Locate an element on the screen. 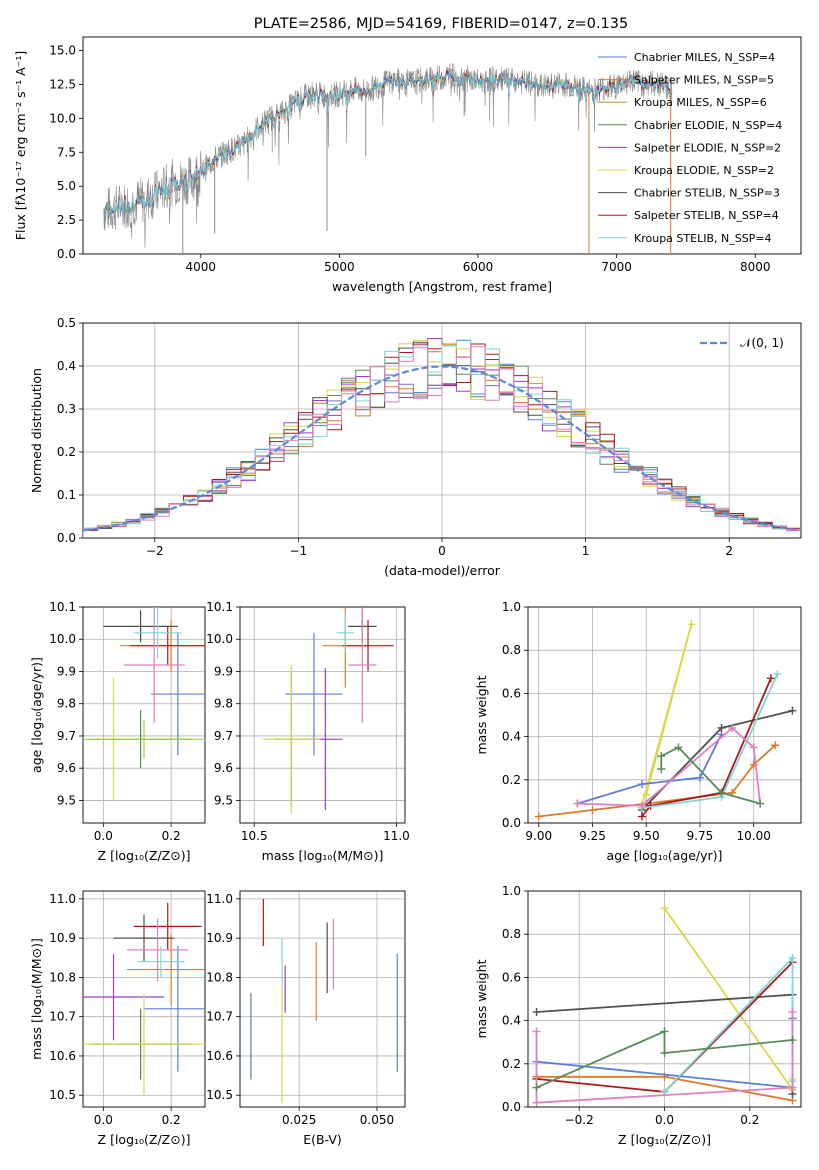  y-tick-label: 9.8 is located at coordinates (223, 704).